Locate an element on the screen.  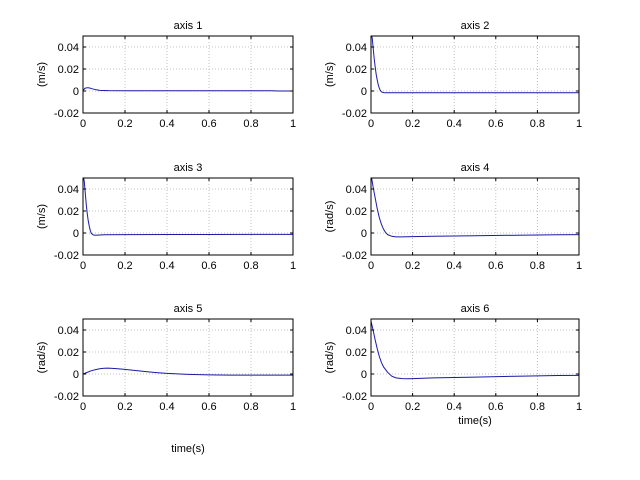
subplot-title: axis 3 is located at coordinates (188, 168).